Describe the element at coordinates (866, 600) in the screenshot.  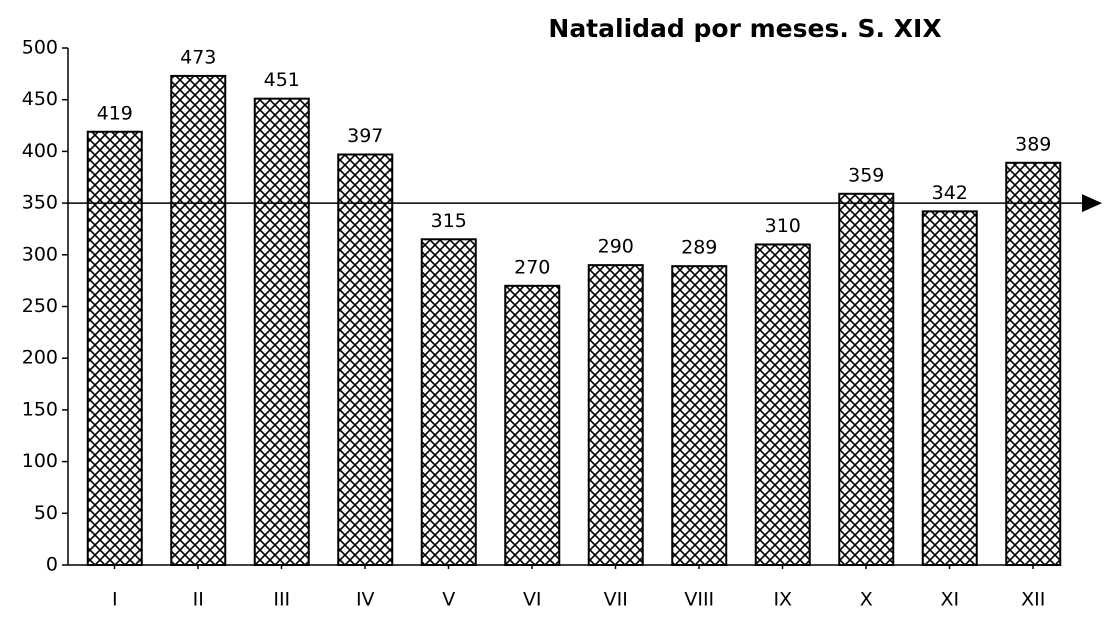
I see `x-tick-label: X` at that location.